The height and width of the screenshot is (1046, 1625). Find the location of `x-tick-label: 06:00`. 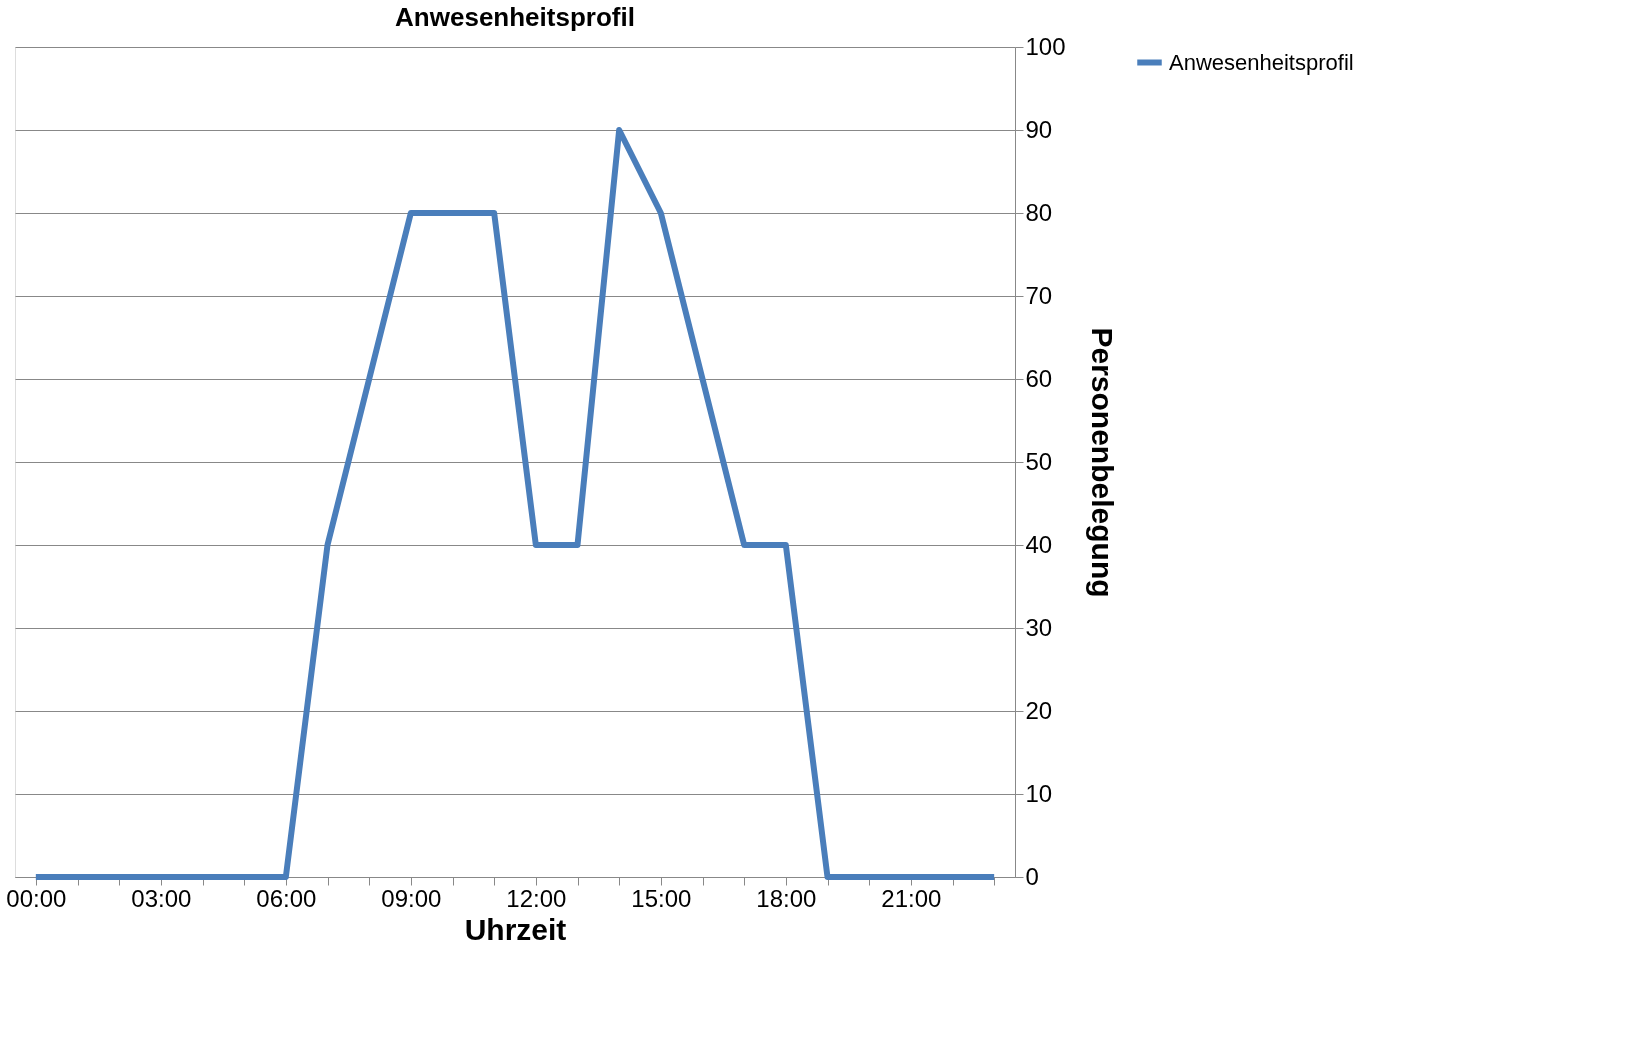

x-tick-label: 06:00 is located at coordinates (286, 898).